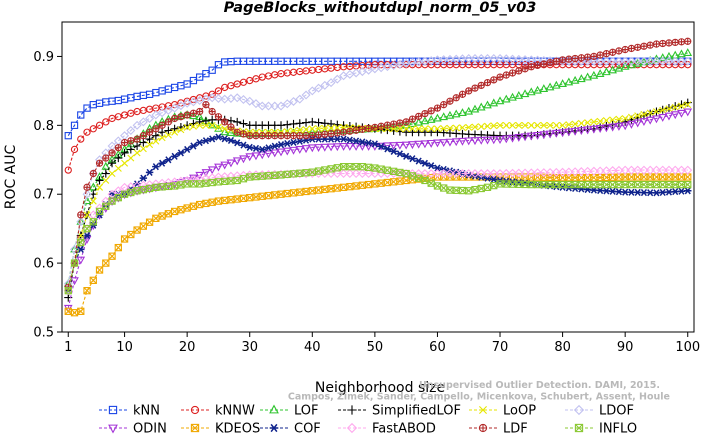 This screenshot has width=702, height=438. I want to click on legend-item-inflo: INFLO, so click(601, 429).